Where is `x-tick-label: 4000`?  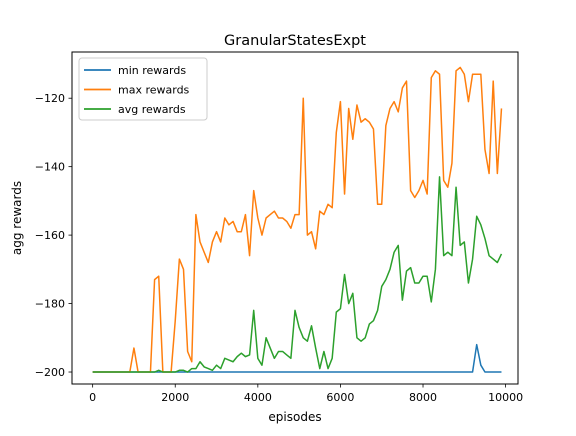 x-tick-label: 4000 is located at coordinates (258, 397).